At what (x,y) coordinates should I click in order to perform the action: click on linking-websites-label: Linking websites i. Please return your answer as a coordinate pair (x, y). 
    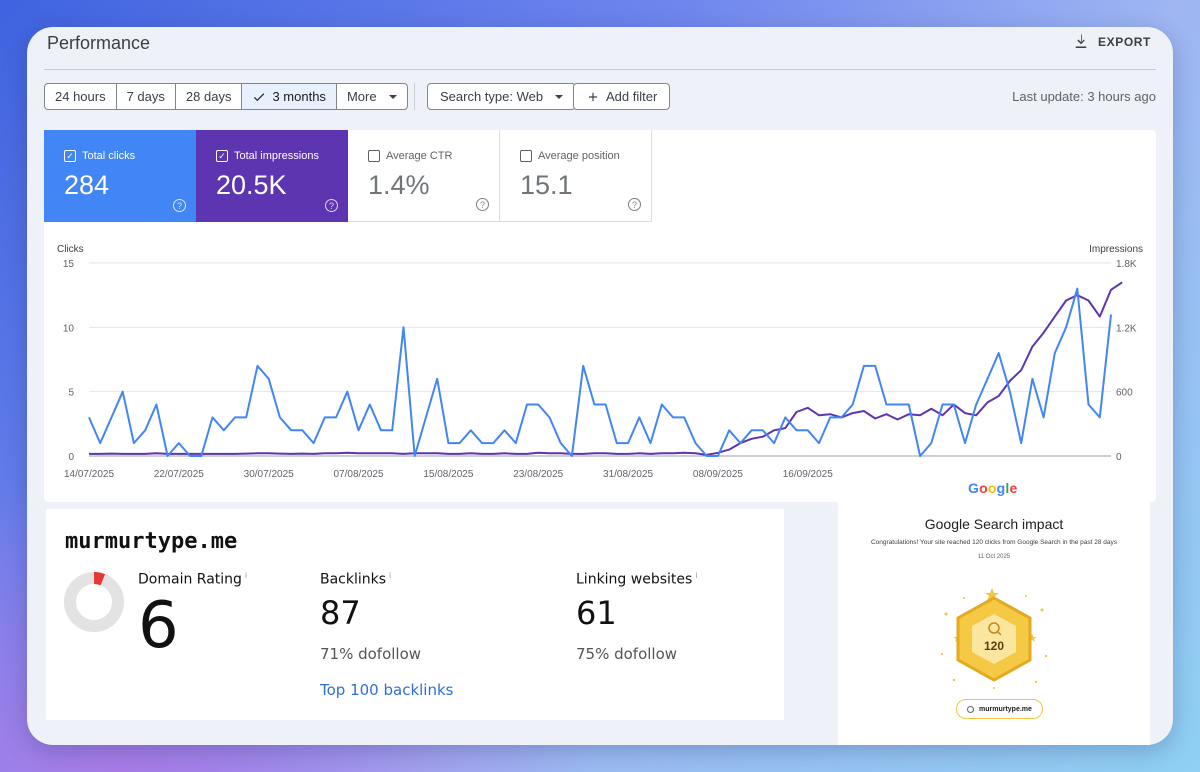
    Looking at the image, I should click on (637, 579).